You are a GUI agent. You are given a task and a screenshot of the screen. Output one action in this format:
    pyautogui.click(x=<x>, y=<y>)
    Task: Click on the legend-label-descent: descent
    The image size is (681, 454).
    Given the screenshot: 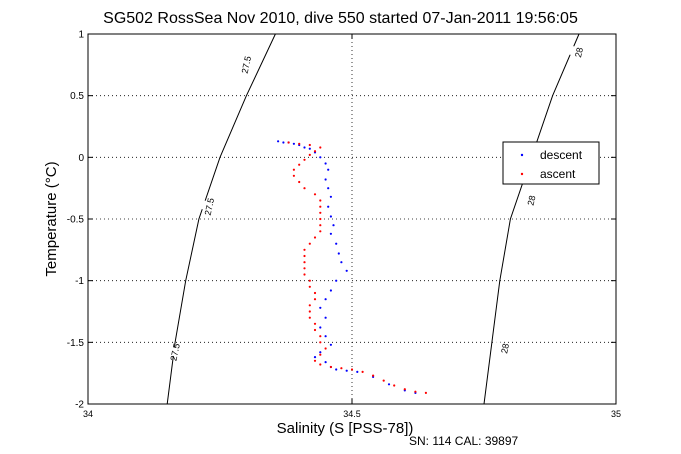 What is the action you would take?
    pyautogui.click(x=561, y=155)
    